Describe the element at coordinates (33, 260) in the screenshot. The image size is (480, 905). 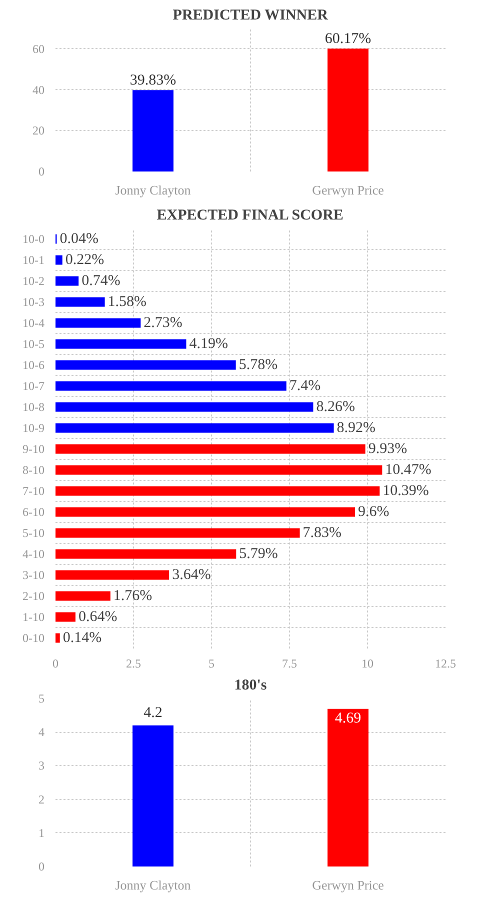
I see `y-tick-label: 10-1` at that location.